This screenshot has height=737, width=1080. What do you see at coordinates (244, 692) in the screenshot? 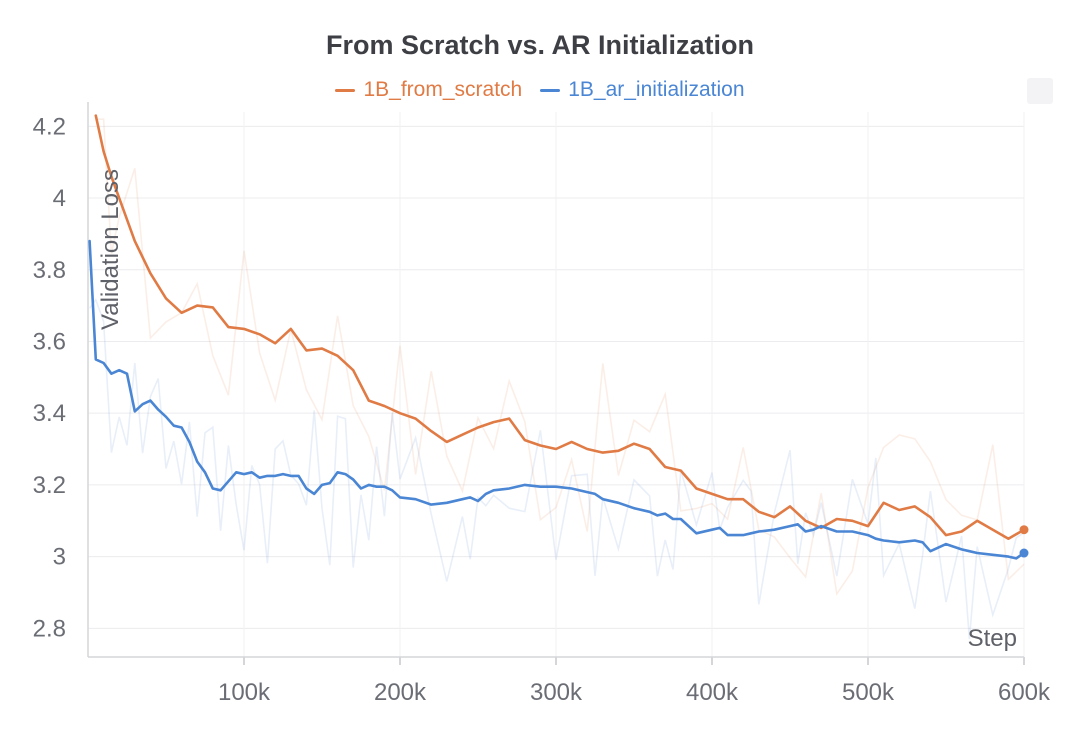
I see `x-tick-label: 100k` at bounding box center [244, 692].